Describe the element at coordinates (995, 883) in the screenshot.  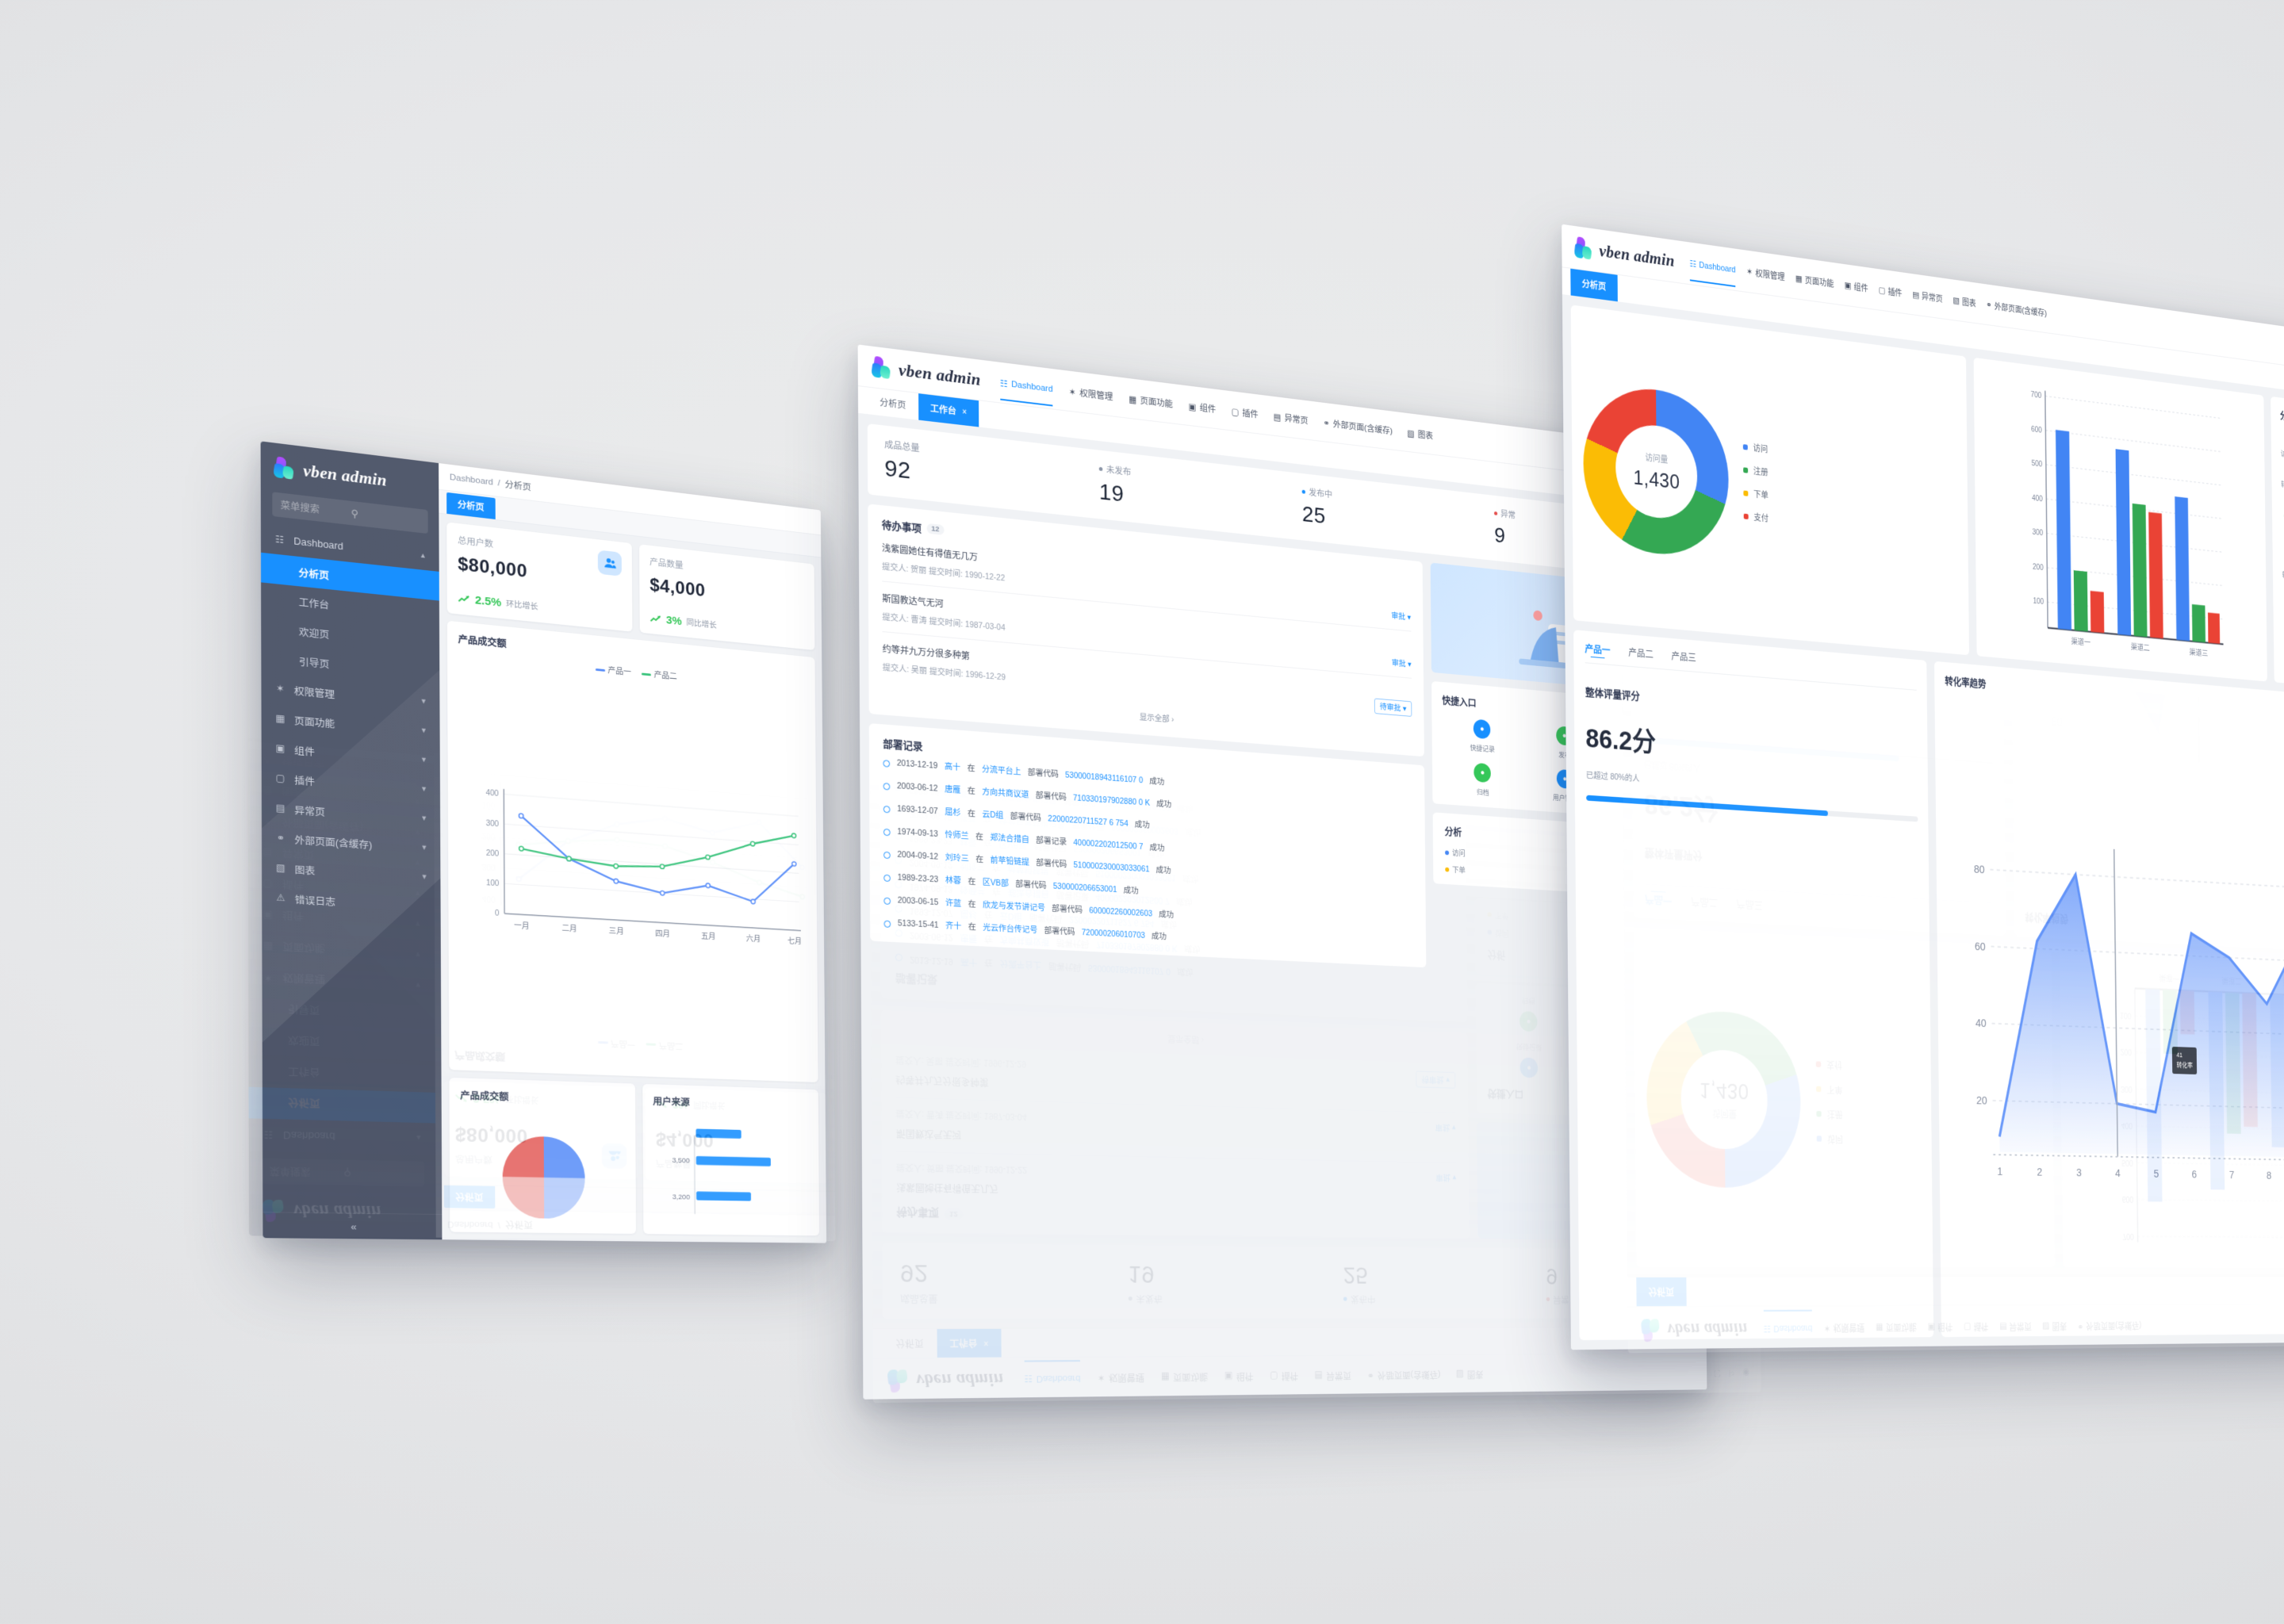
I see `log-link: 区VB部` at that location.